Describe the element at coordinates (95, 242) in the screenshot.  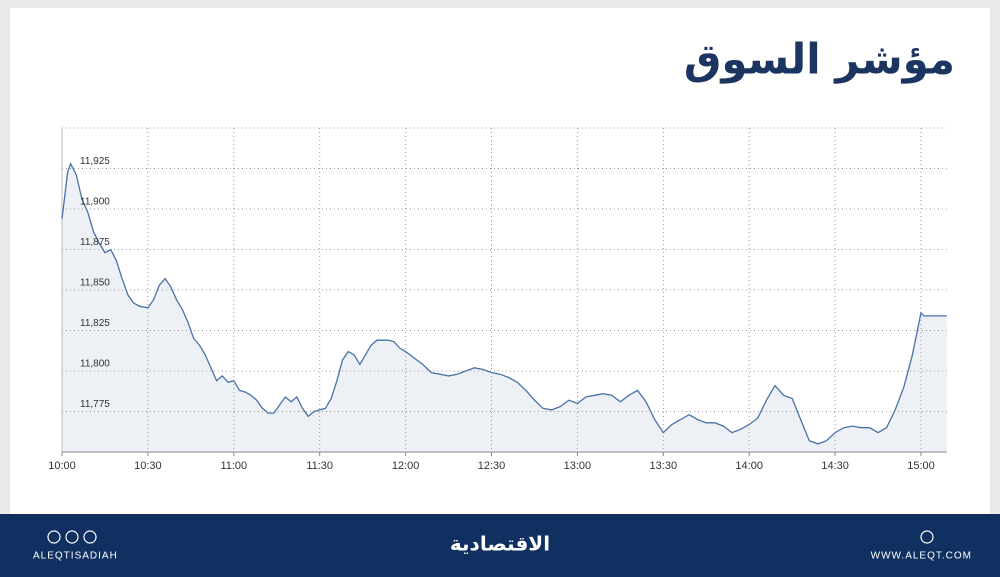
I see `y-tick-label: 11,875` at that location.